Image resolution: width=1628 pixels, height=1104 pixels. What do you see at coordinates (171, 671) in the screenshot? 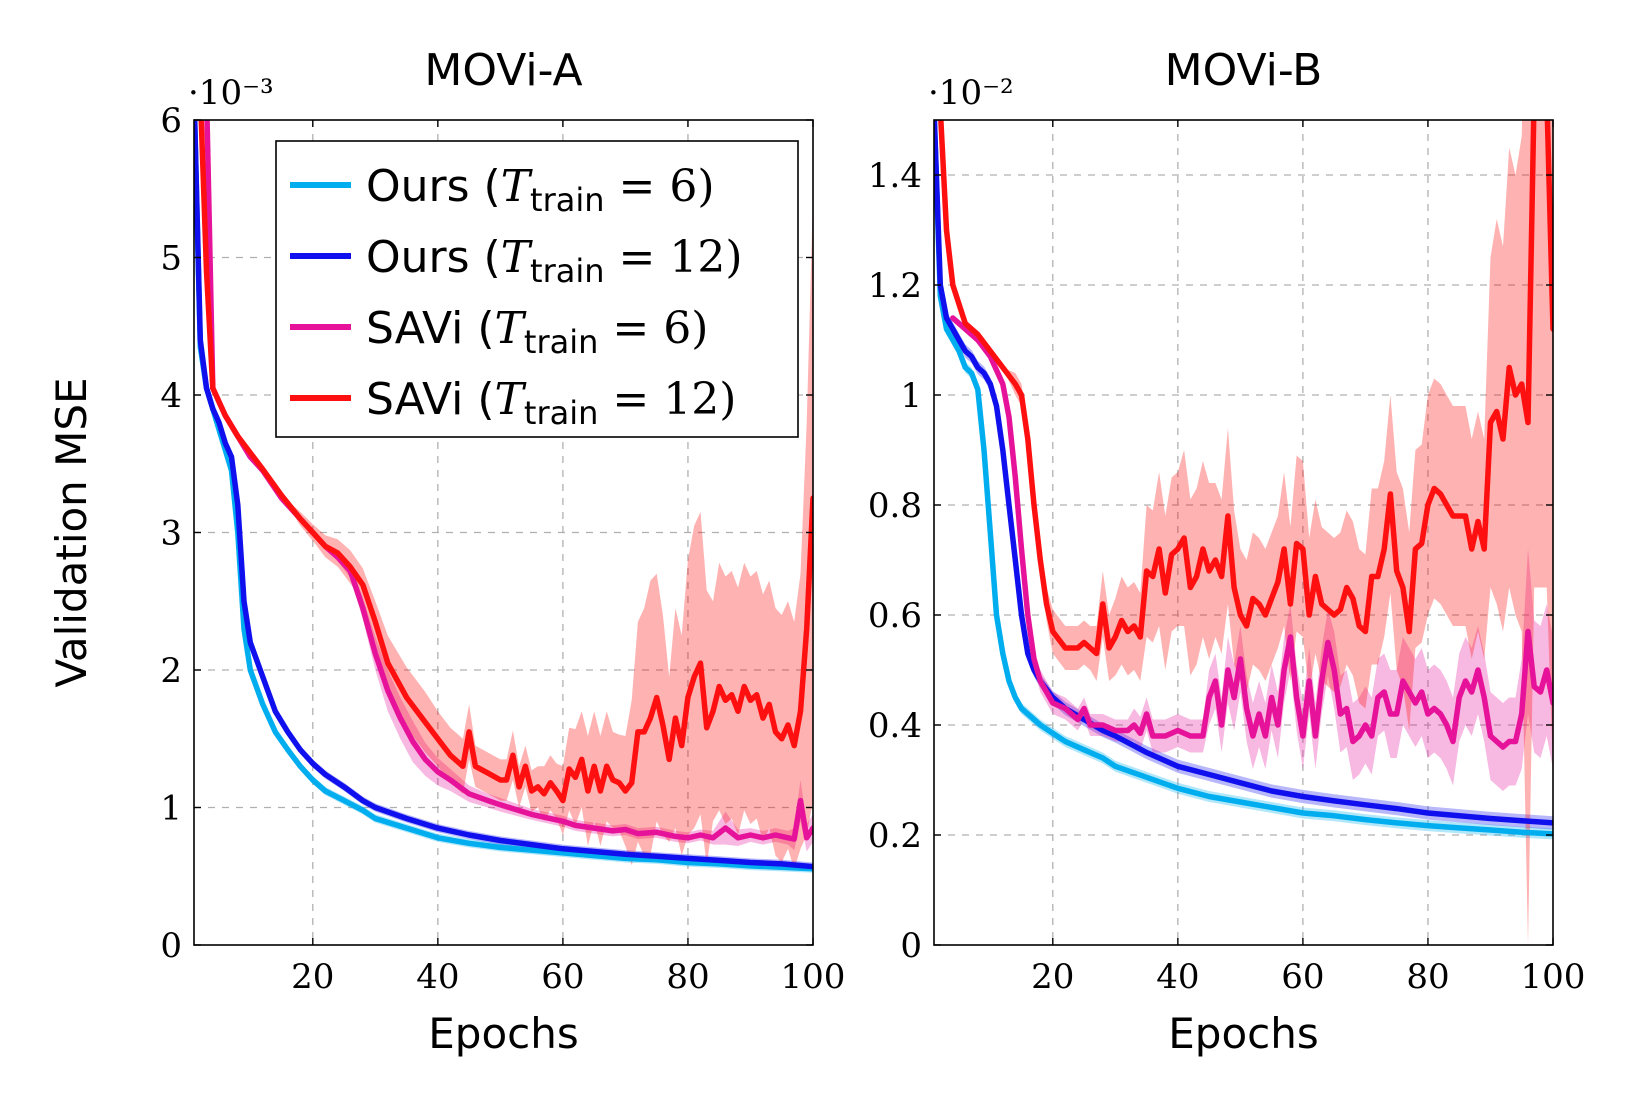
I see `y-tick-label: 2` at bounding box center [171, 671].